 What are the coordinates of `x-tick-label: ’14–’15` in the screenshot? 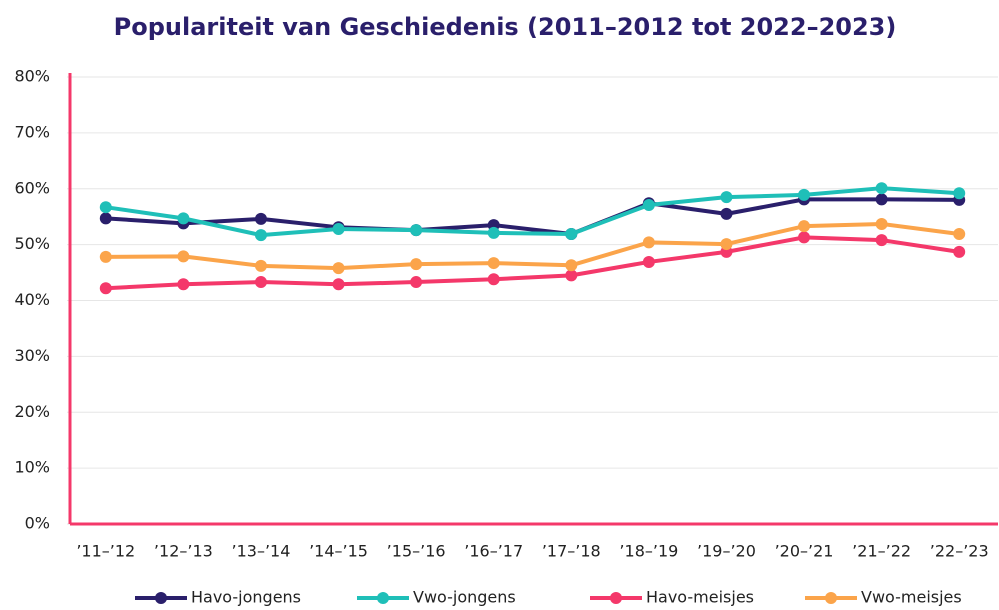 It's located at (338, 551).